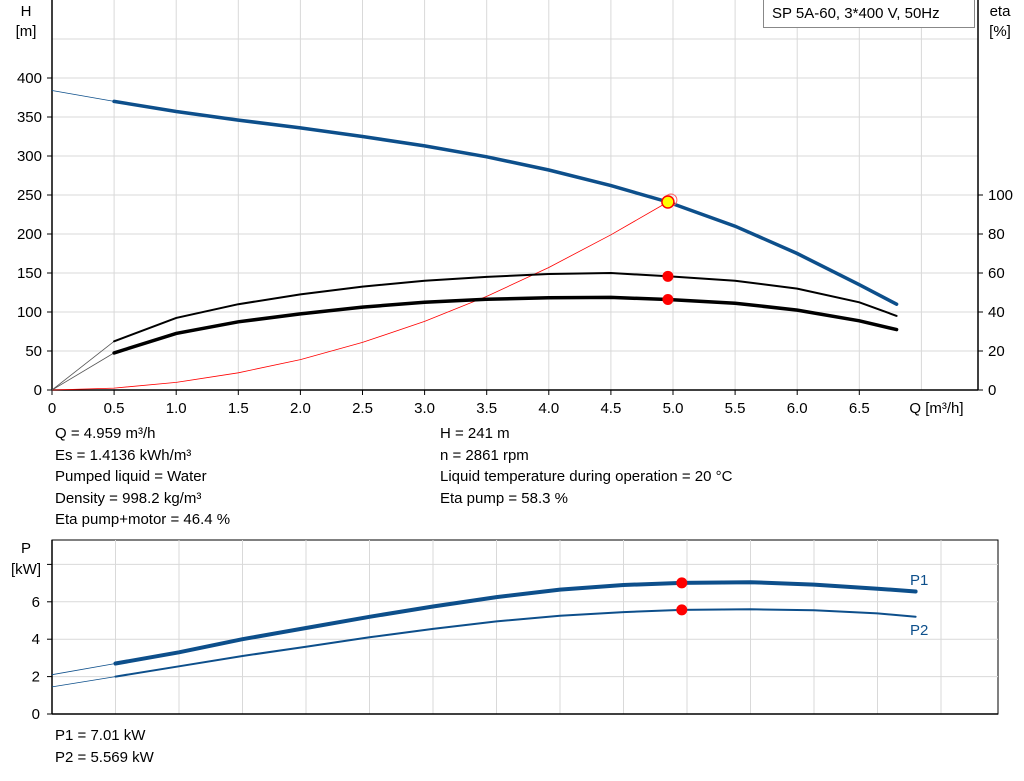 The width and height of the screenshot is (1024, 781). I want to click on y-tick-label-50: 50, so click(33, 351).